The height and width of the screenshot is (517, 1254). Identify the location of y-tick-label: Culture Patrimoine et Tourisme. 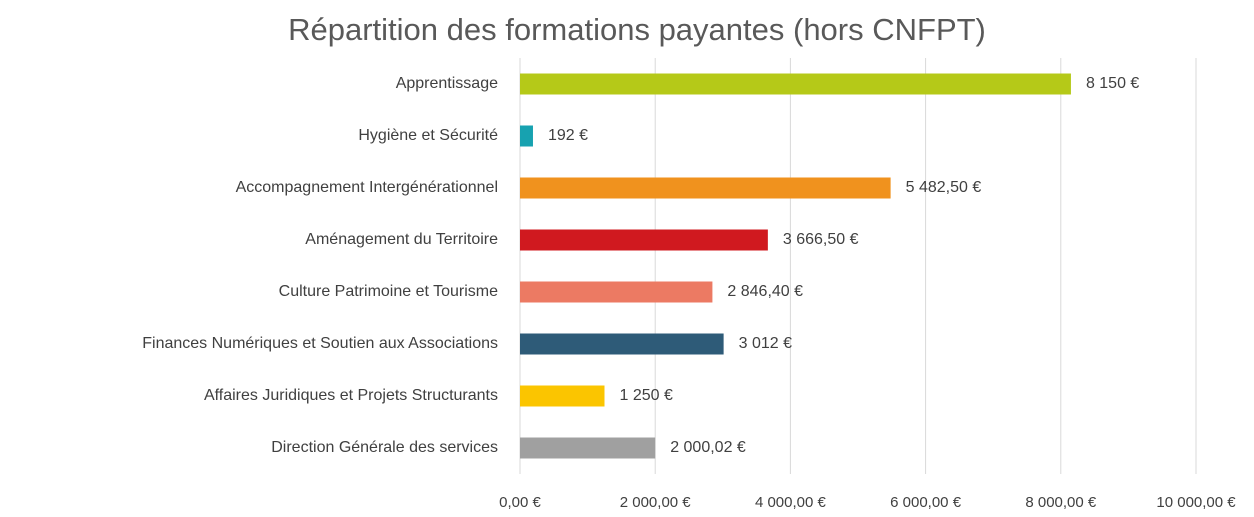
(388, 291).